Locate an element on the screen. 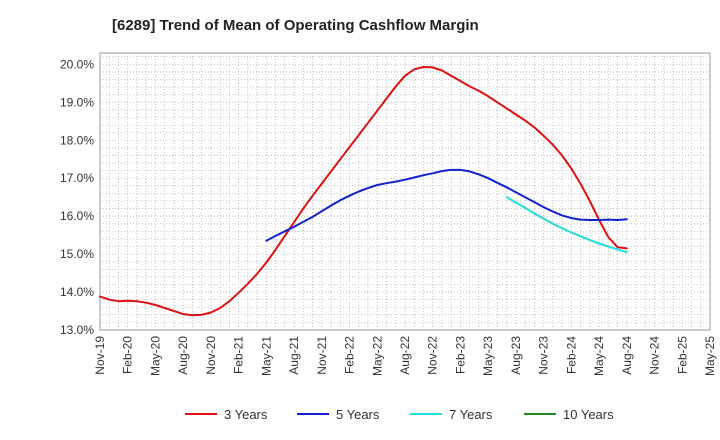  x-tick-label: Aug-21 is located at coordinates (294, 355).